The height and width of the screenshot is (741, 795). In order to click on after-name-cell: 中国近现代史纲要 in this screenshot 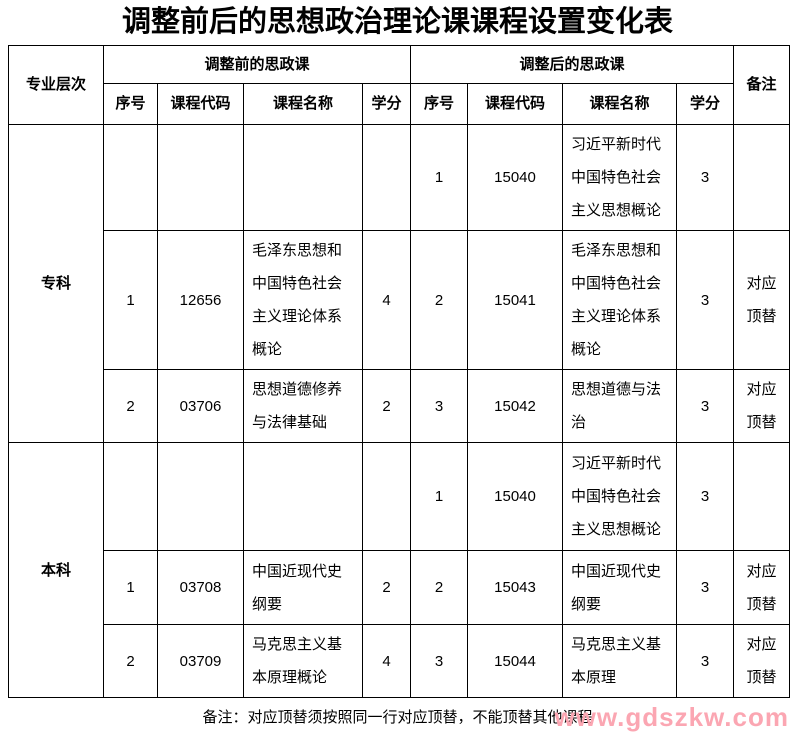, I will do `click(620, 587)`.